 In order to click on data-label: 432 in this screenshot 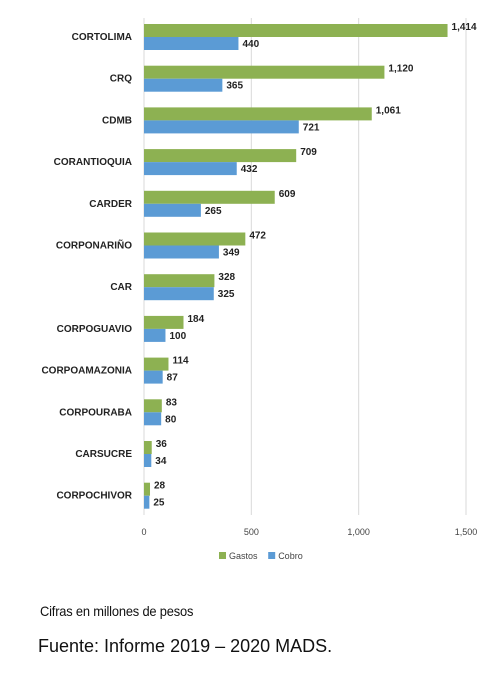, I will do `click(249, 169)`.